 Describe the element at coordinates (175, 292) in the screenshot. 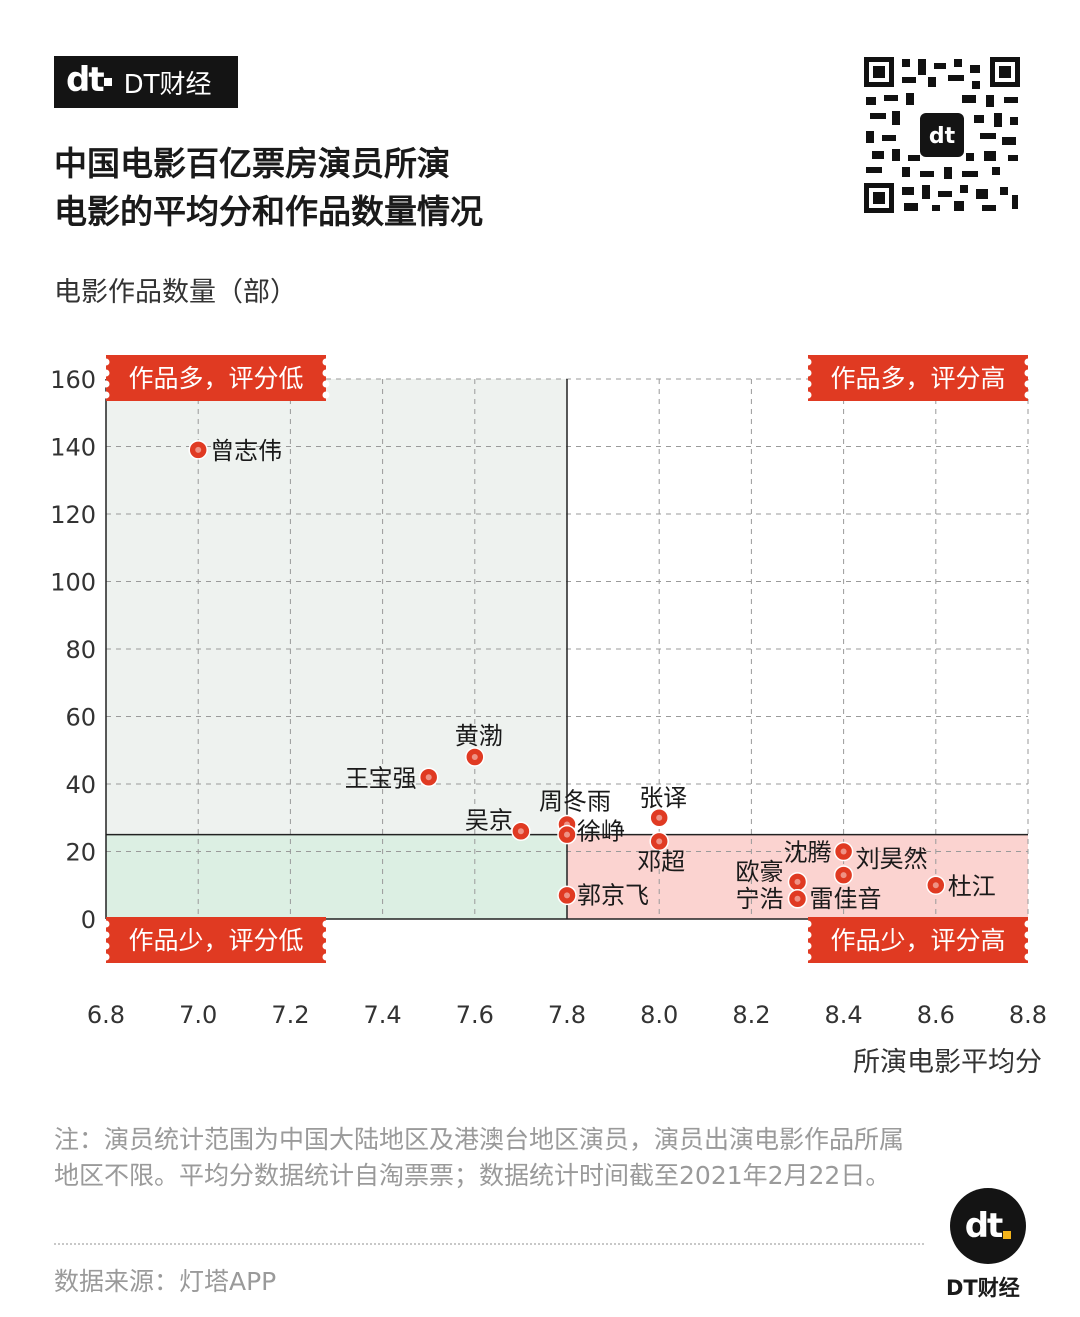

I see `y-axis-label: 电影作品数量（部）` at that location.